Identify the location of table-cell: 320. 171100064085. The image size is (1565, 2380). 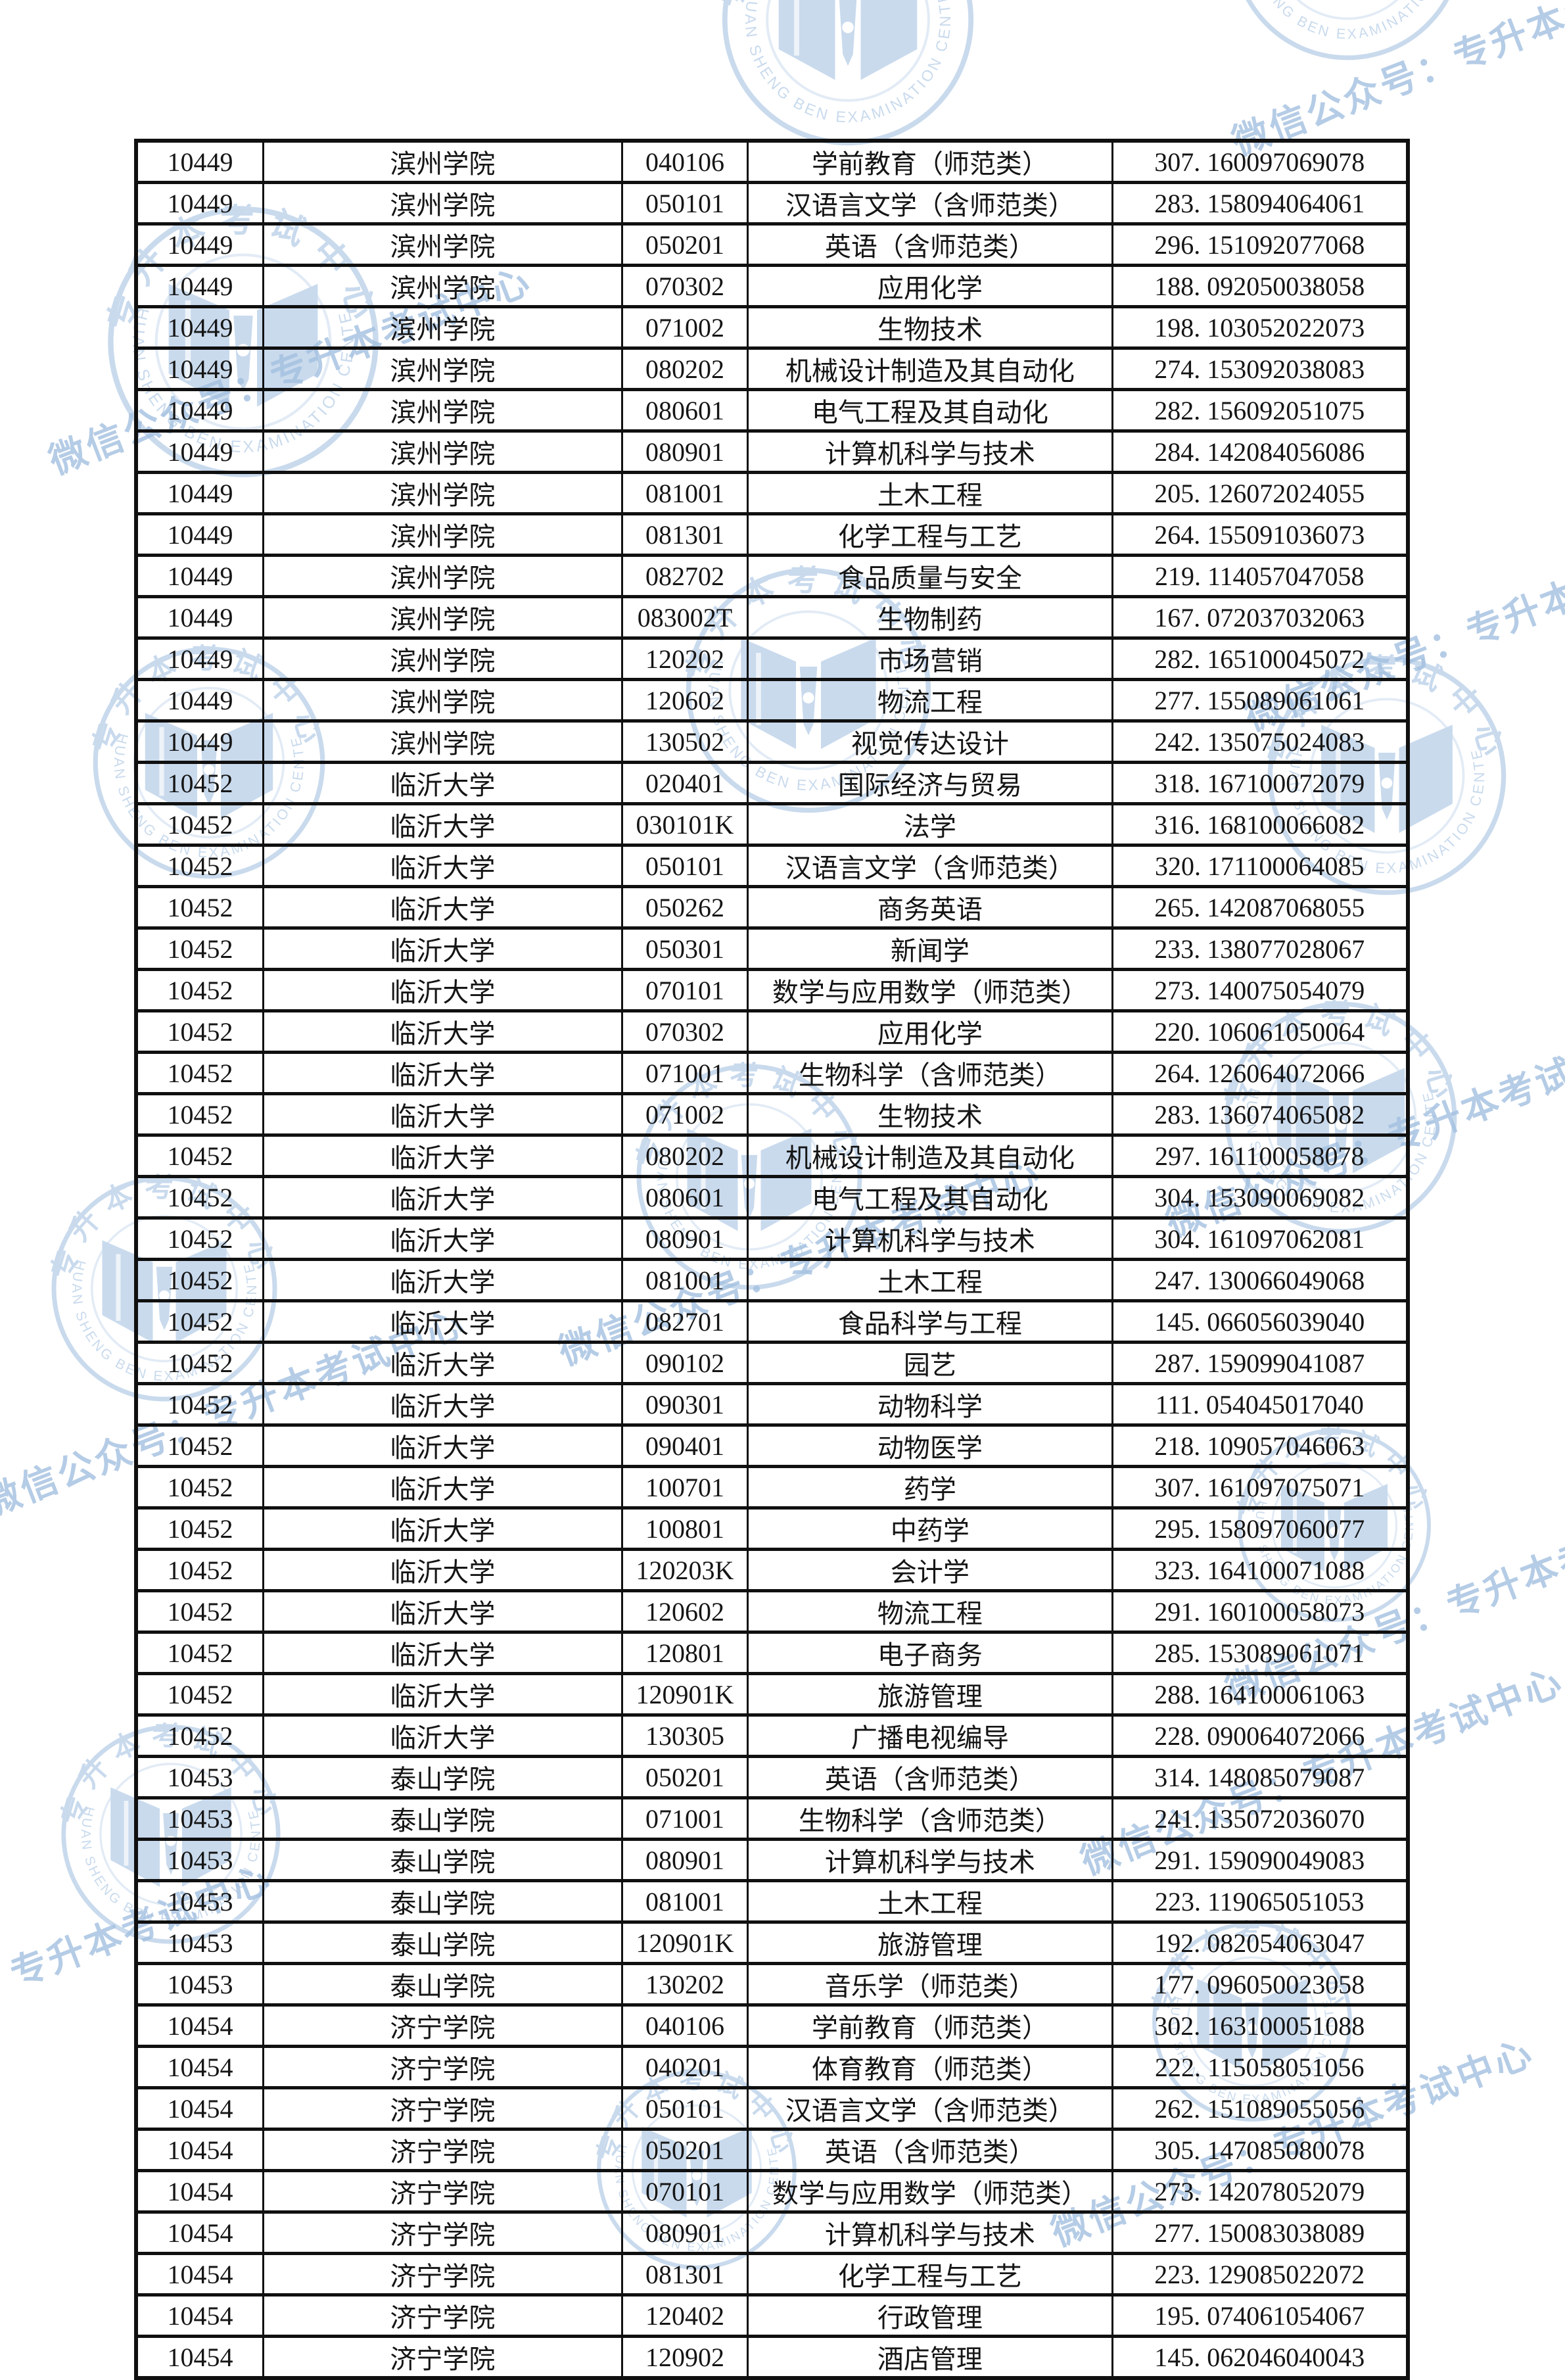
(1260, 866).